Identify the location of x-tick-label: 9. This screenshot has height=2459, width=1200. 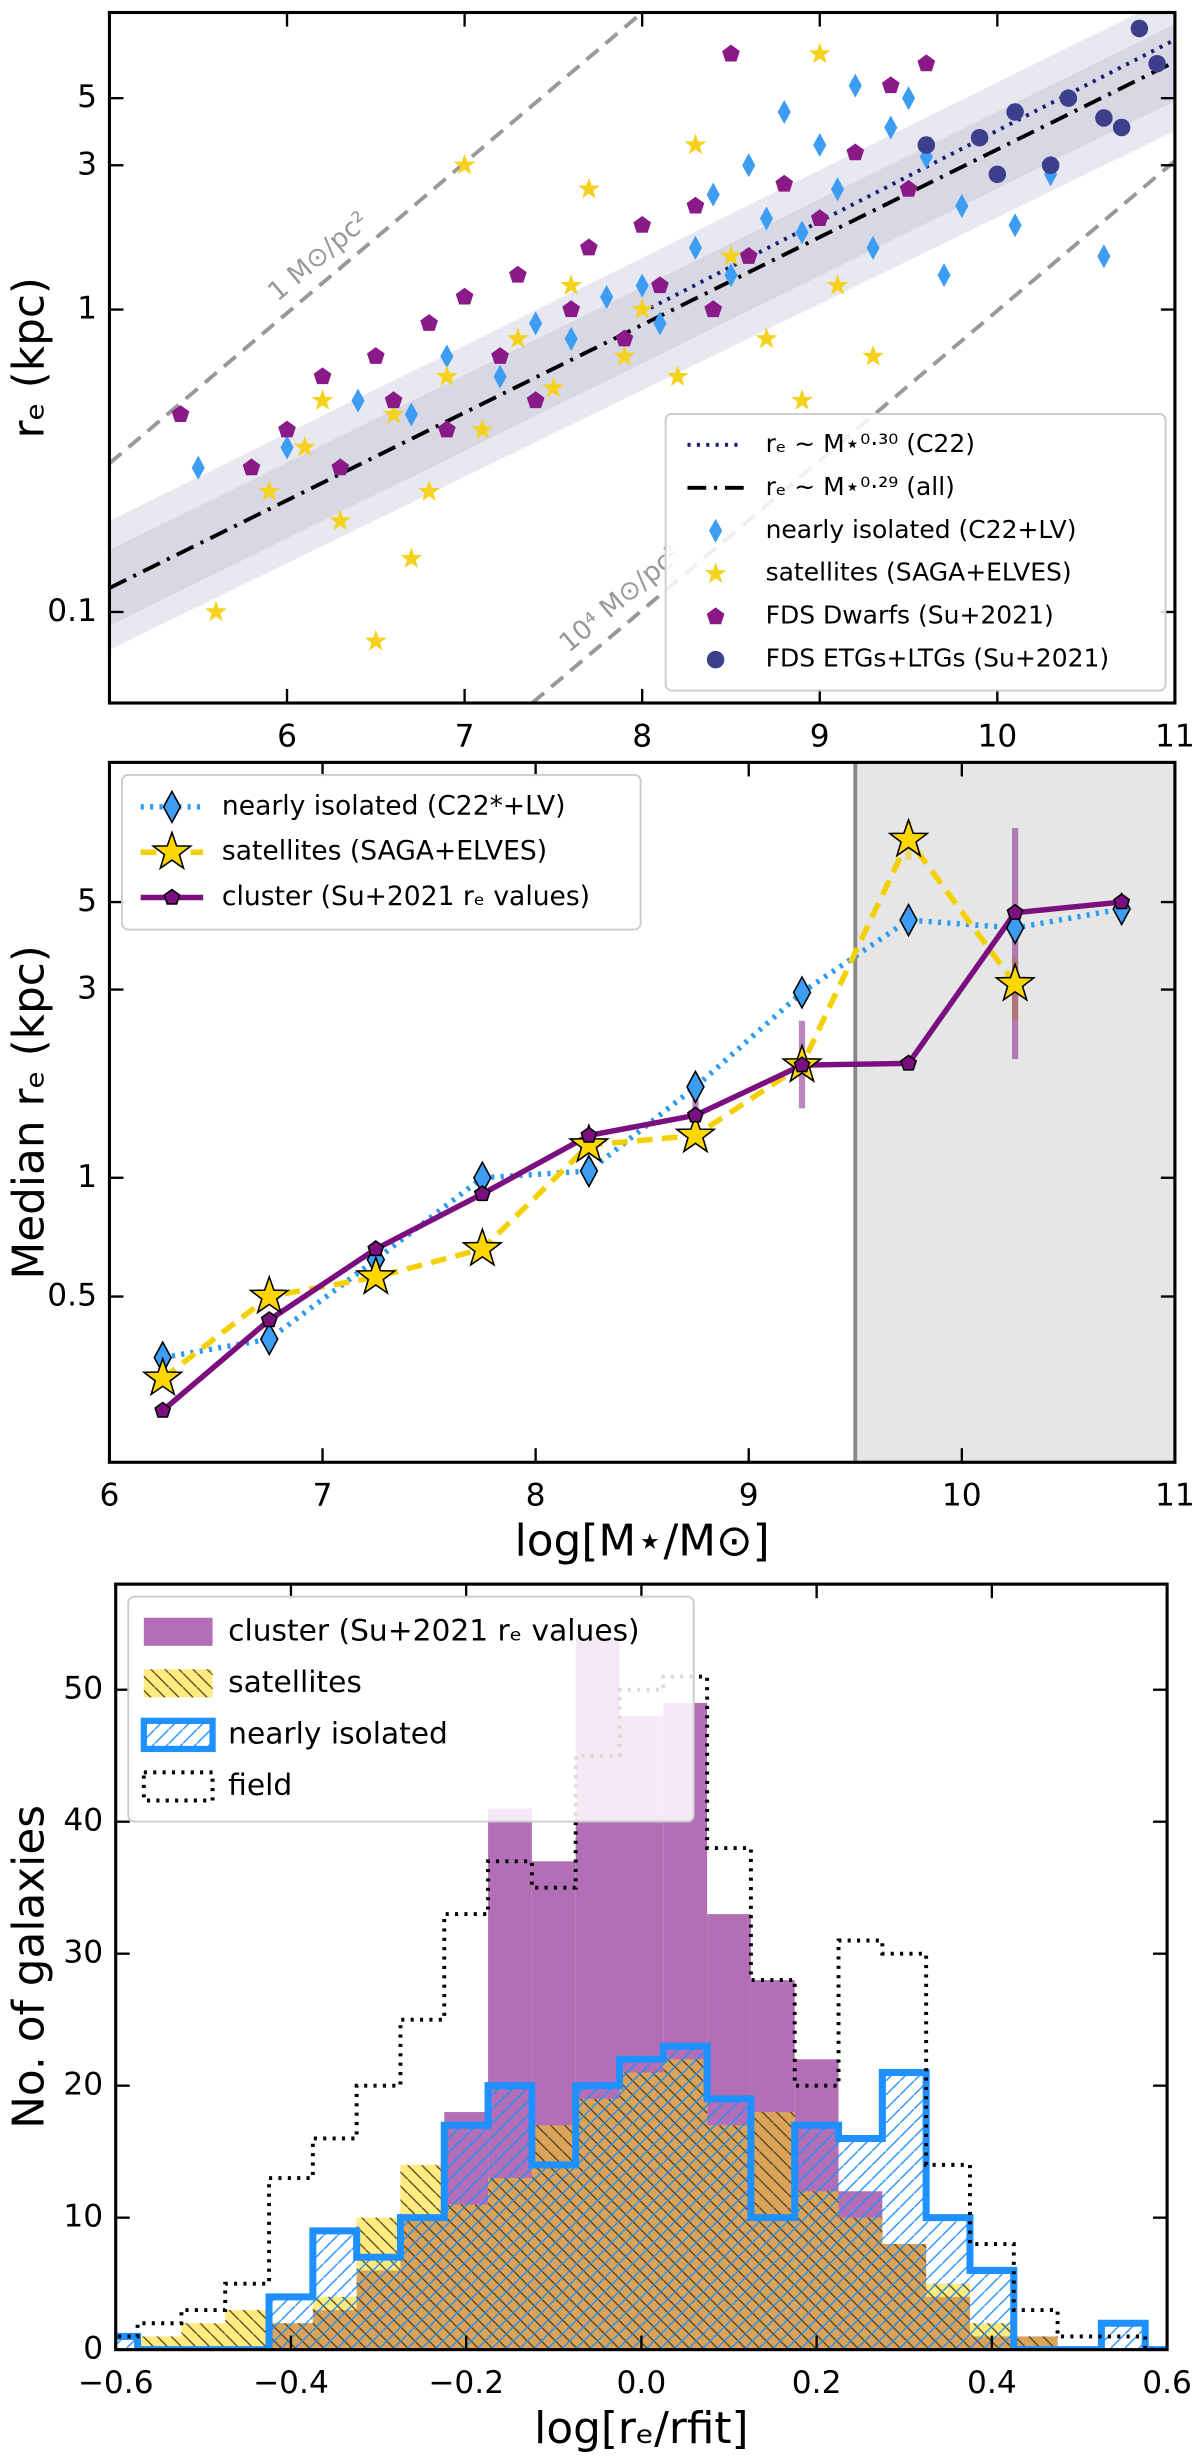
(820, 736).